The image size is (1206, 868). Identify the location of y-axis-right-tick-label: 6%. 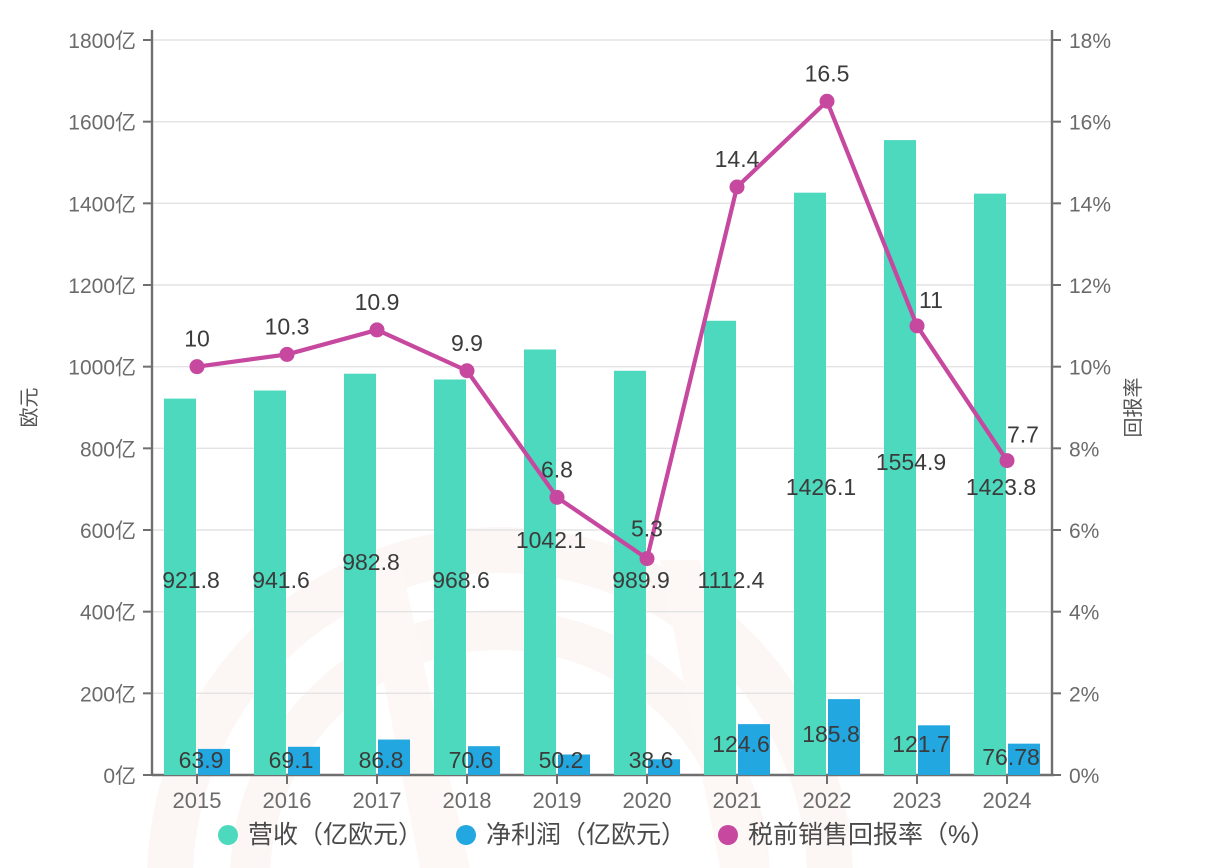
(1084, 531).